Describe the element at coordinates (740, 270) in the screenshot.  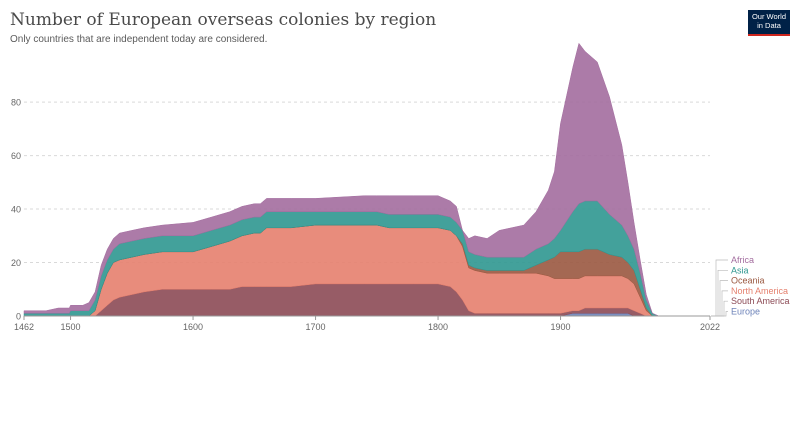
I see `legend-label: Asia` at that location.